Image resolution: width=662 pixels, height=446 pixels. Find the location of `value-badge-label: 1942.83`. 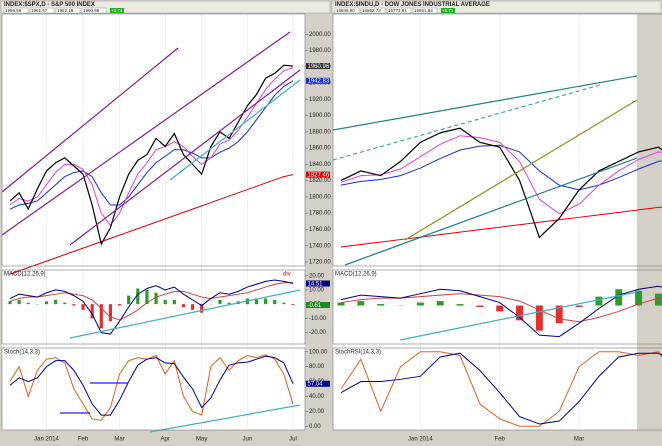

value-badge-label: 1942.83 is located at coordinates (319, 82).